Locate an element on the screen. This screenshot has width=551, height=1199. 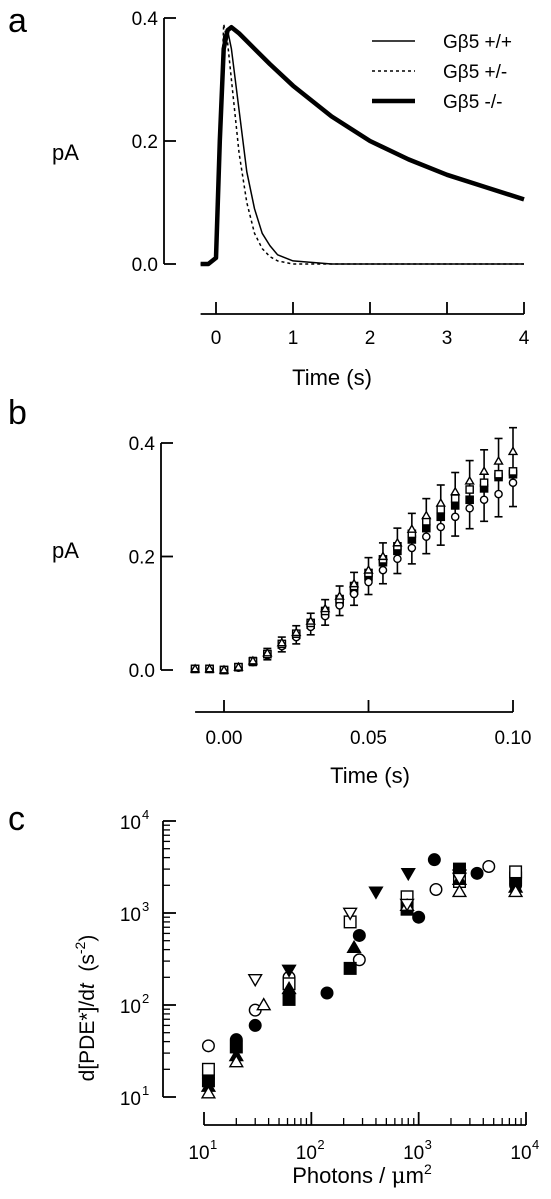
legend-label-ko: Gβ5 -/- is located at coordinates (473, 102).